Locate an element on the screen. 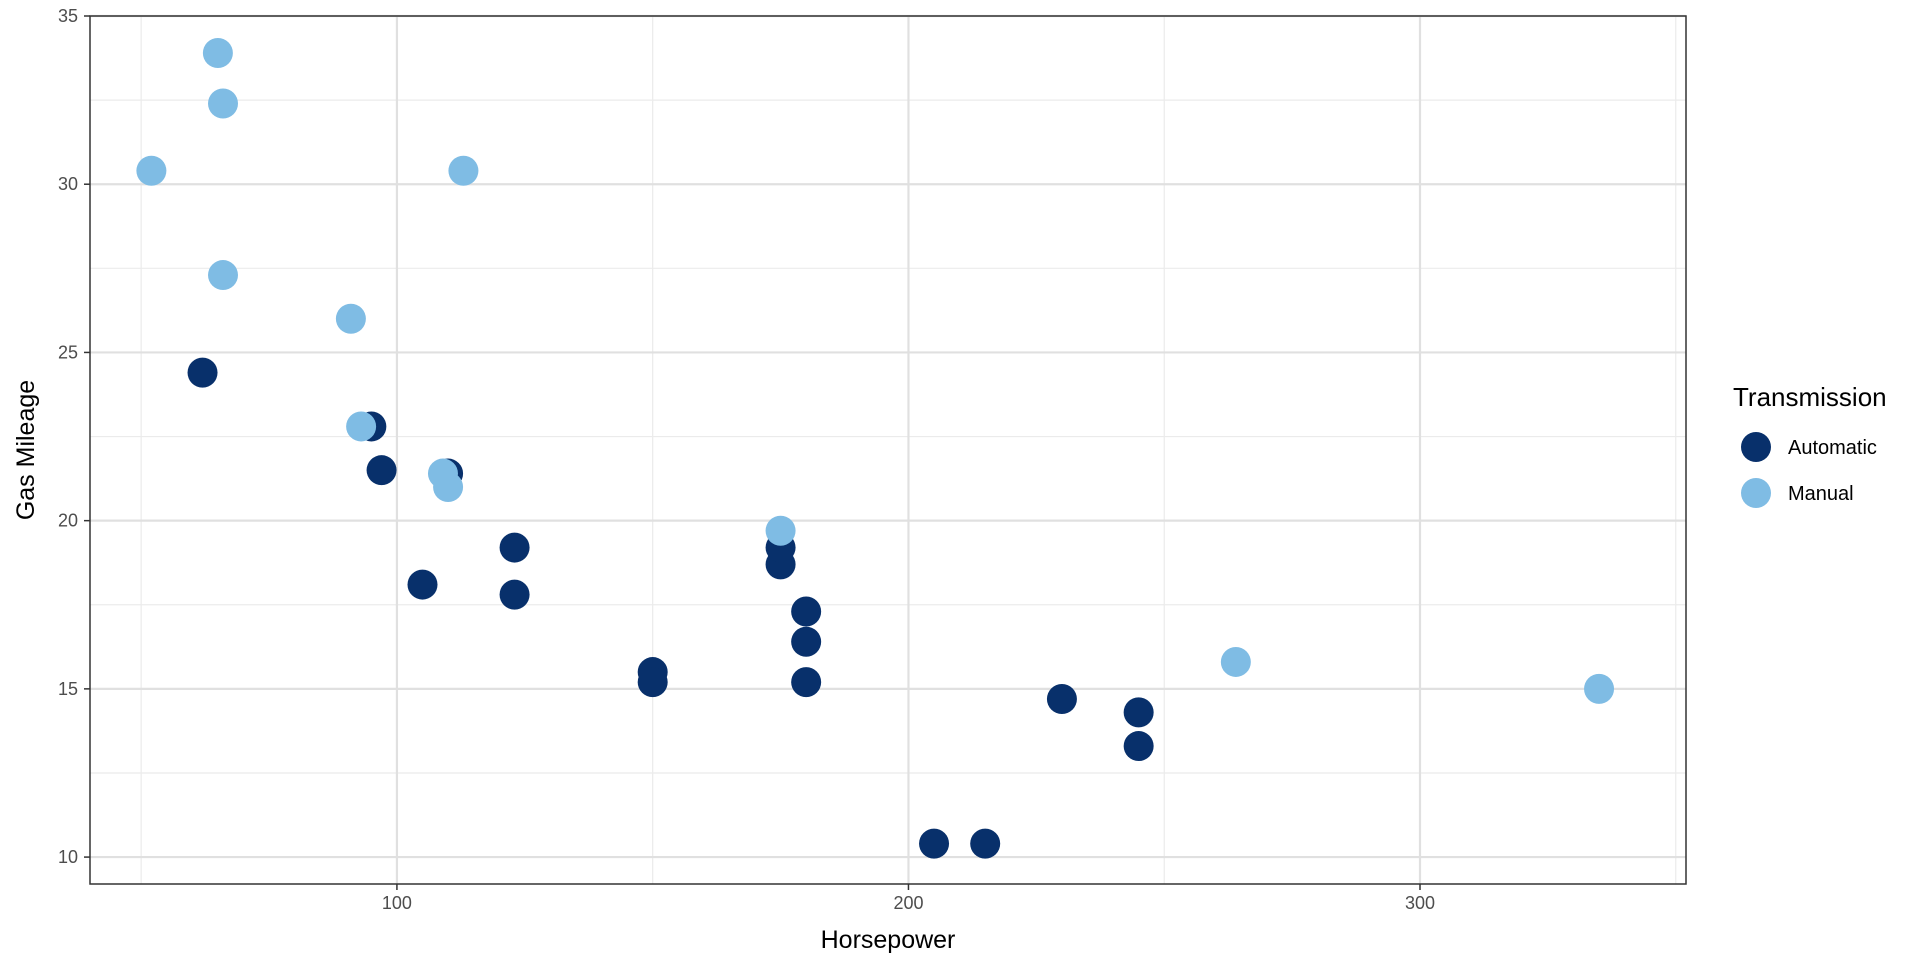 Image resolution: width=1920 pixels, height=960 pixels. legend-label-manual: Manual is located at coordinates (1821, 494).